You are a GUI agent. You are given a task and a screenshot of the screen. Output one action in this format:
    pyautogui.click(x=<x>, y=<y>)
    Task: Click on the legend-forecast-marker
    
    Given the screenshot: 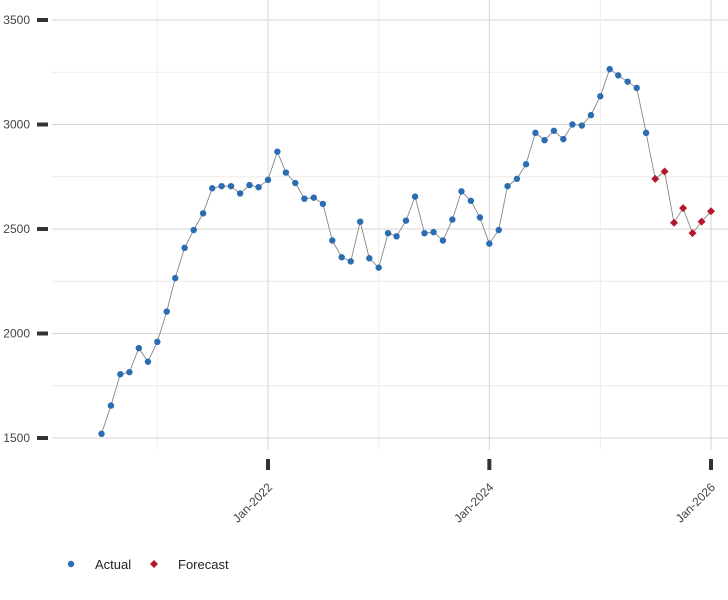 What is the action you would take?
    pyautogui.click(x=154, y=564)
    